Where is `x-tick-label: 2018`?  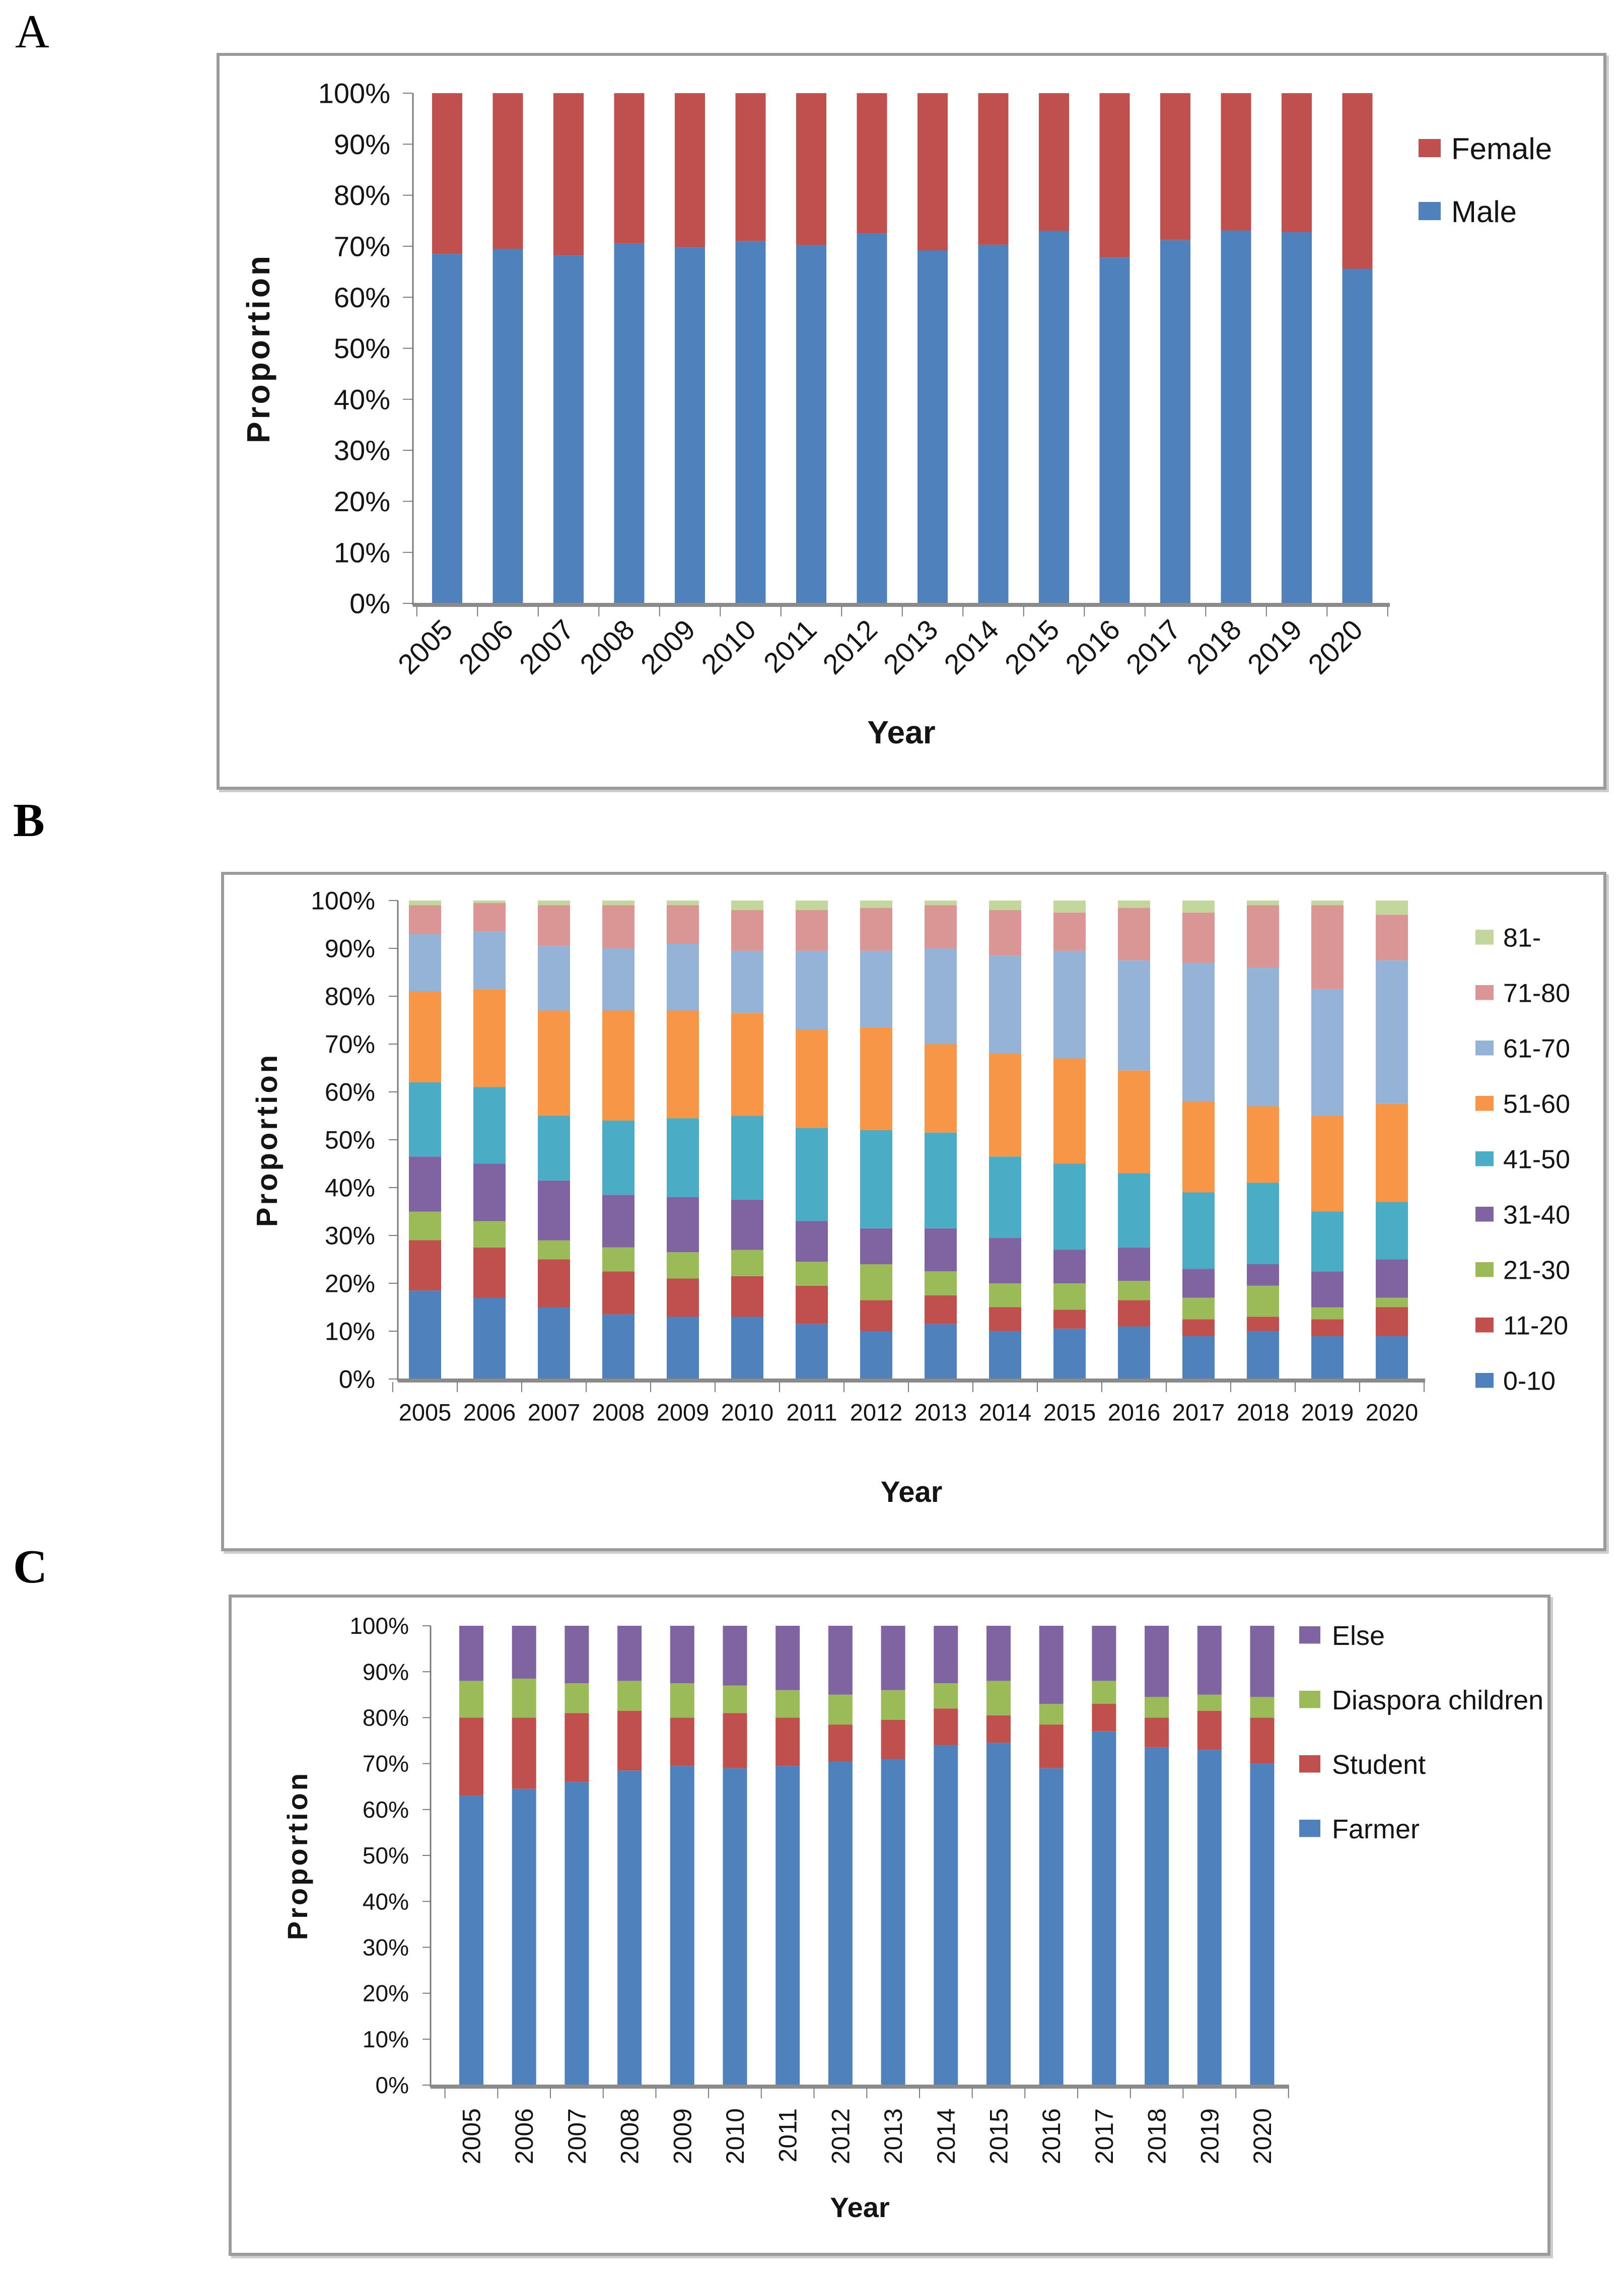 x-tick-label: 2018 is located at coordinates (1157, 2136).